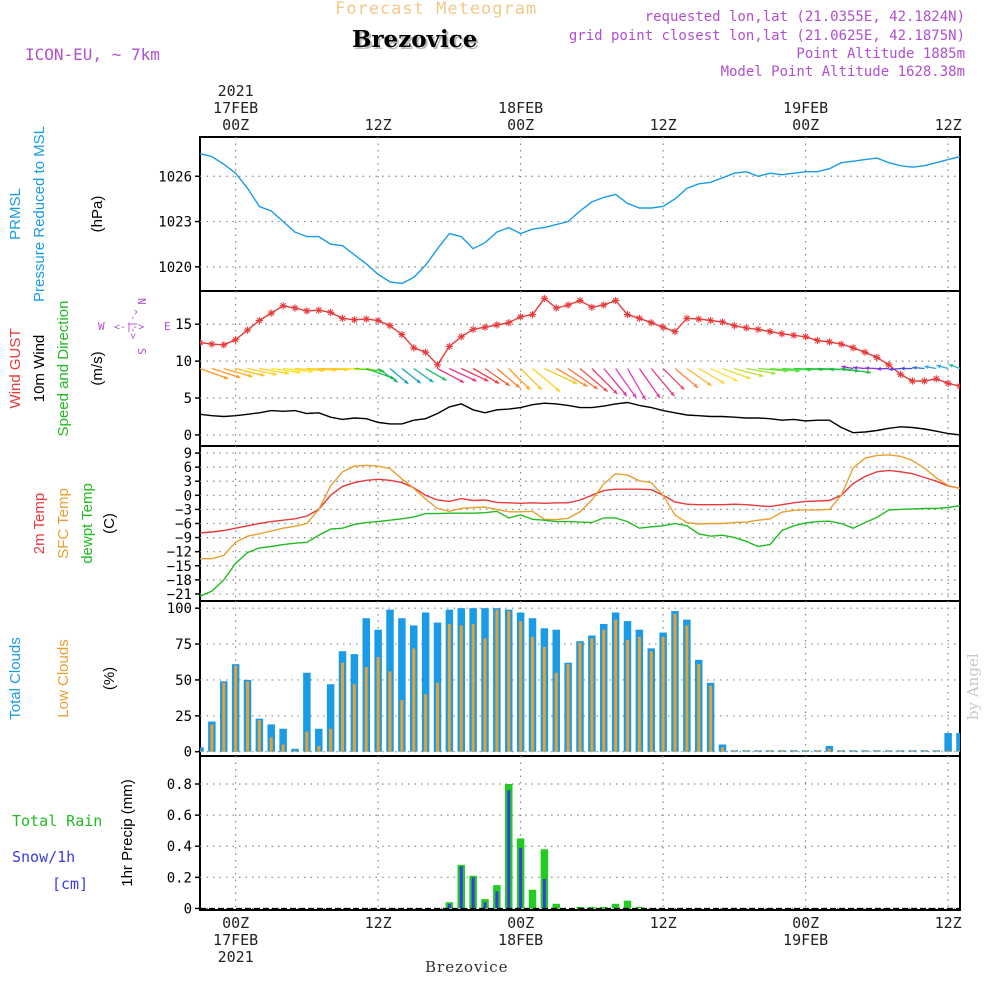 The image size is (1000, 1000). Describe the element at coordinates (520, 125) in the screenshot. I see `top-time-label: 00Z` at that location.